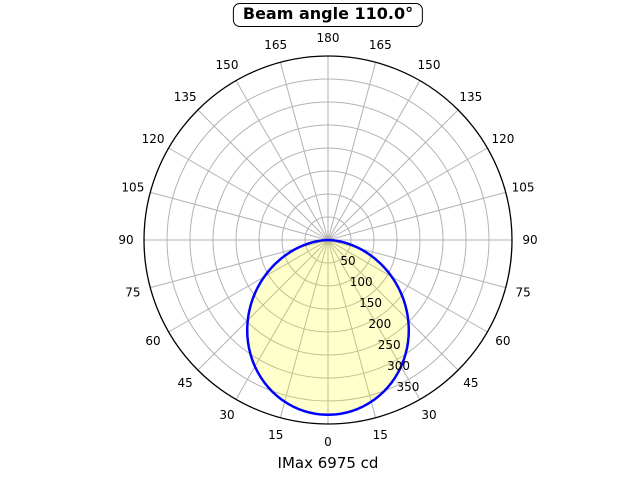 This screenshot has height=480, width=640. Describe the element at coordinates (347, 261) in the screenshot. I see `r-tick-label: 50` at that location.